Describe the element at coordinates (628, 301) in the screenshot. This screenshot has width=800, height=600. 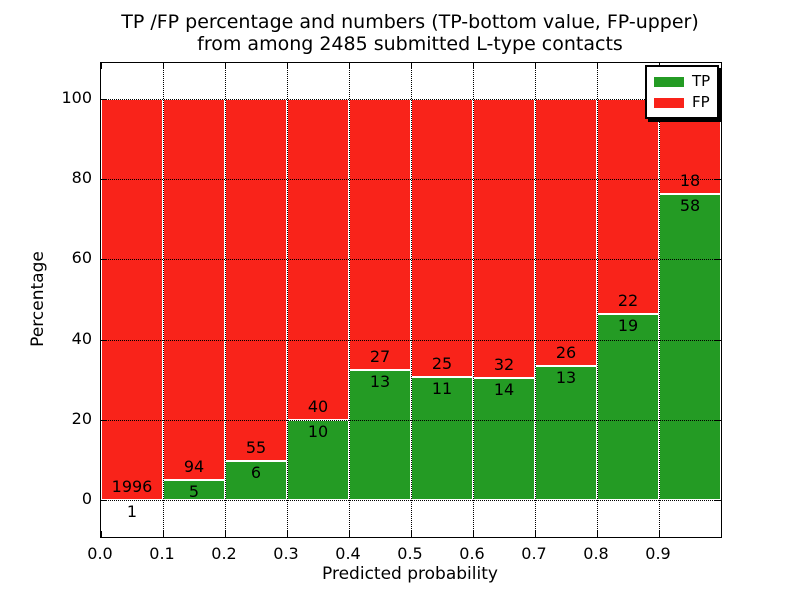
I see `bar-label-fp-8: 22` at that location.